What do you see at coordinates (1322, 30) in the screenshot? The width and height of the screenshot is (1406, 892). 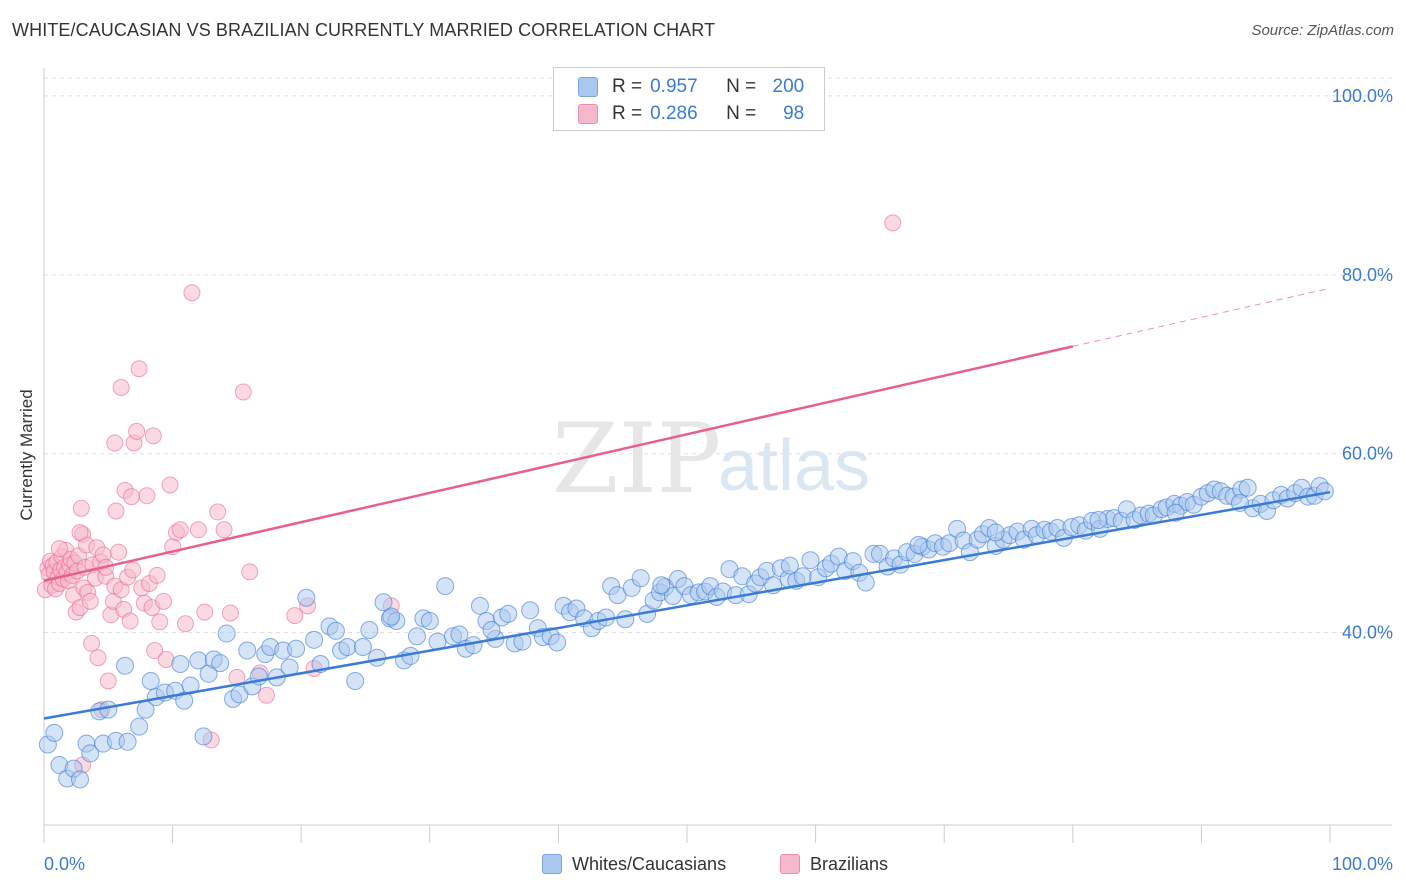 I see `source-attribution: Source: ZipAtlas.com` at bounding box center [1322, 30].